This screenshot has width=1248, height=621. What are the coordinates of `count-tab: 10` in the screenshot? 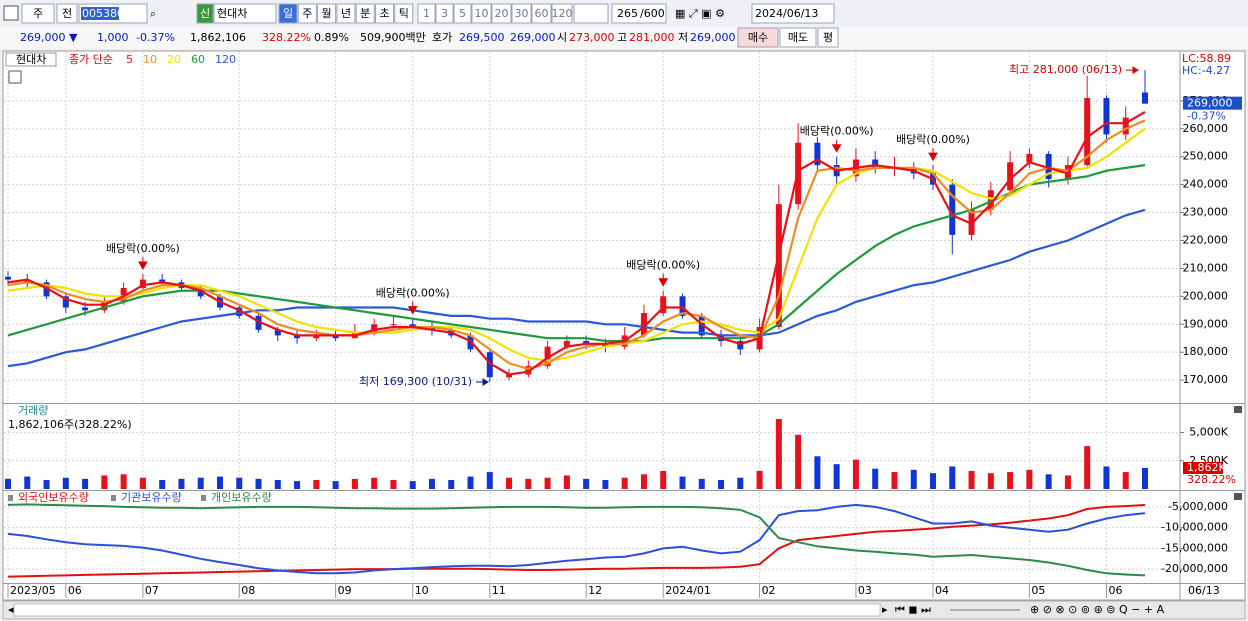 It's located at (482, 13).